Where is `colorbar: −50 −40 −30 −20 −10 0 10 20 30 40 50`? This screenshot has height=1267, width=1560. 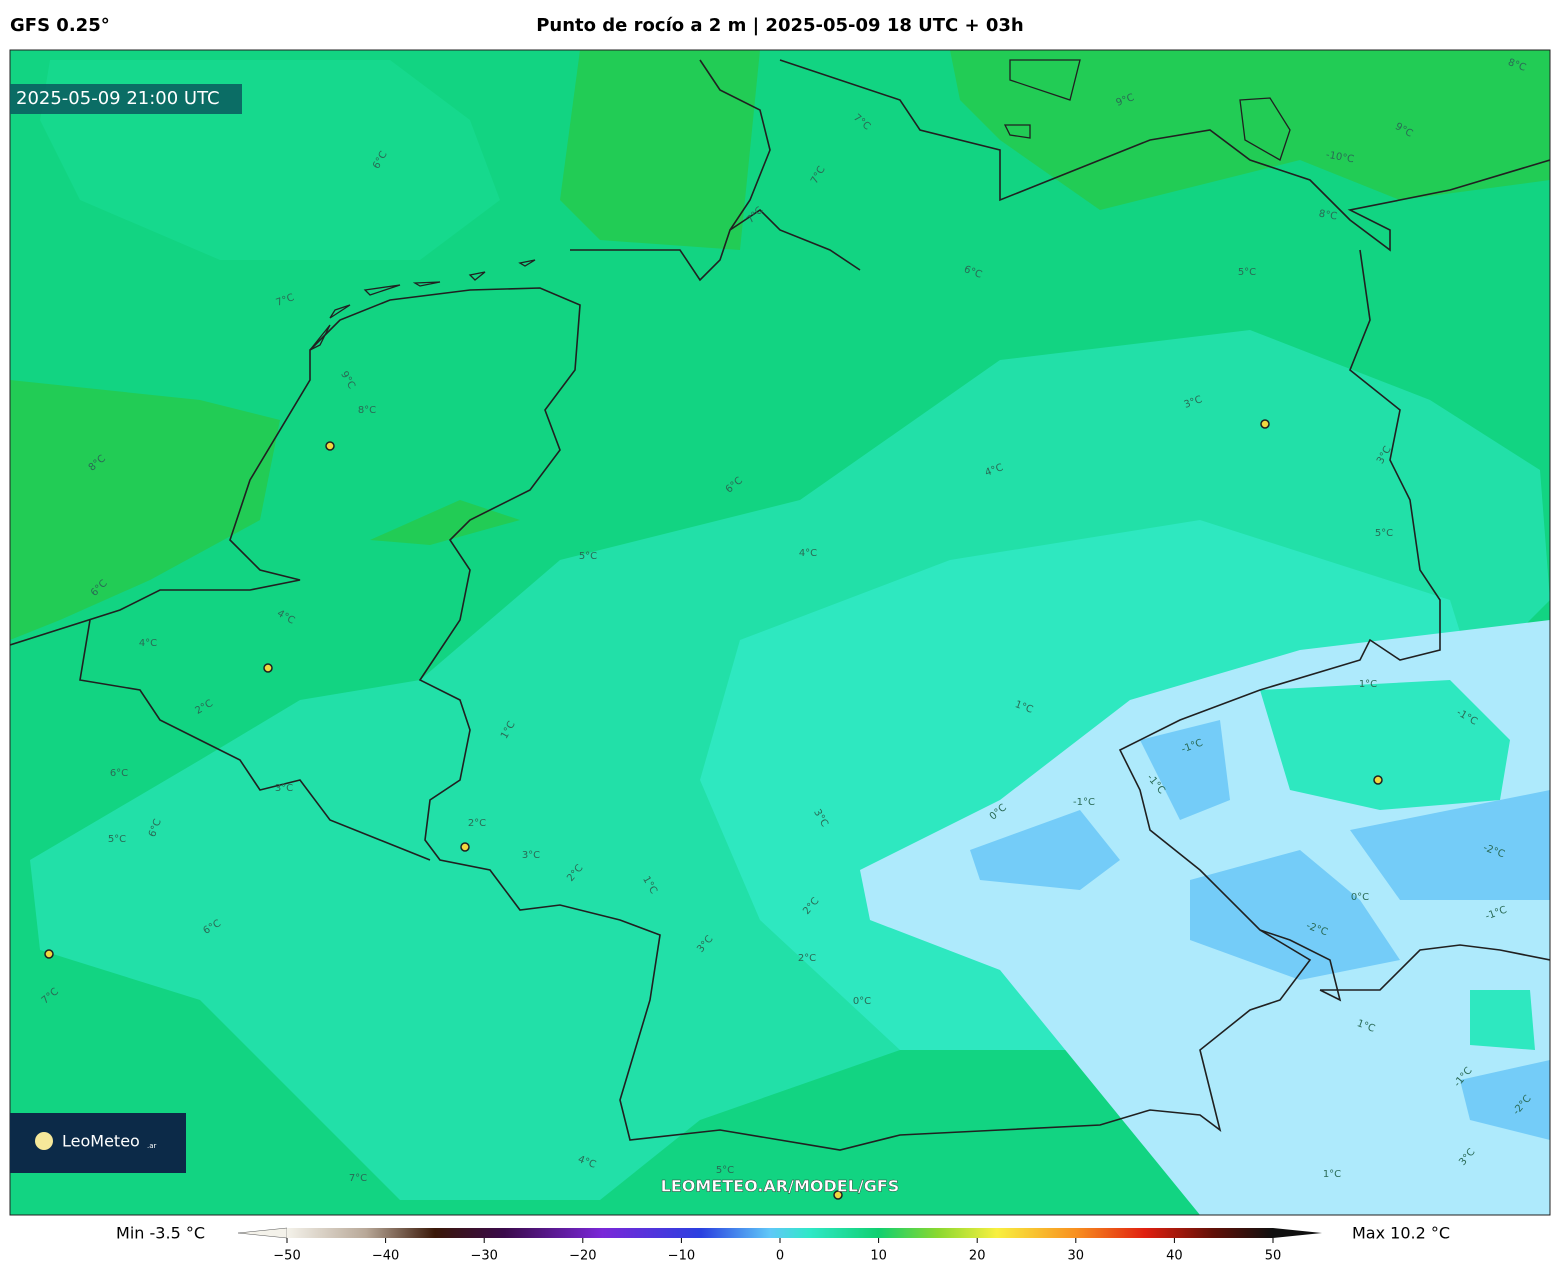
colorbar: −50 −40 −30 −20 −10 0 10 20 30 40 50 is located at coordinates (779, 1245).